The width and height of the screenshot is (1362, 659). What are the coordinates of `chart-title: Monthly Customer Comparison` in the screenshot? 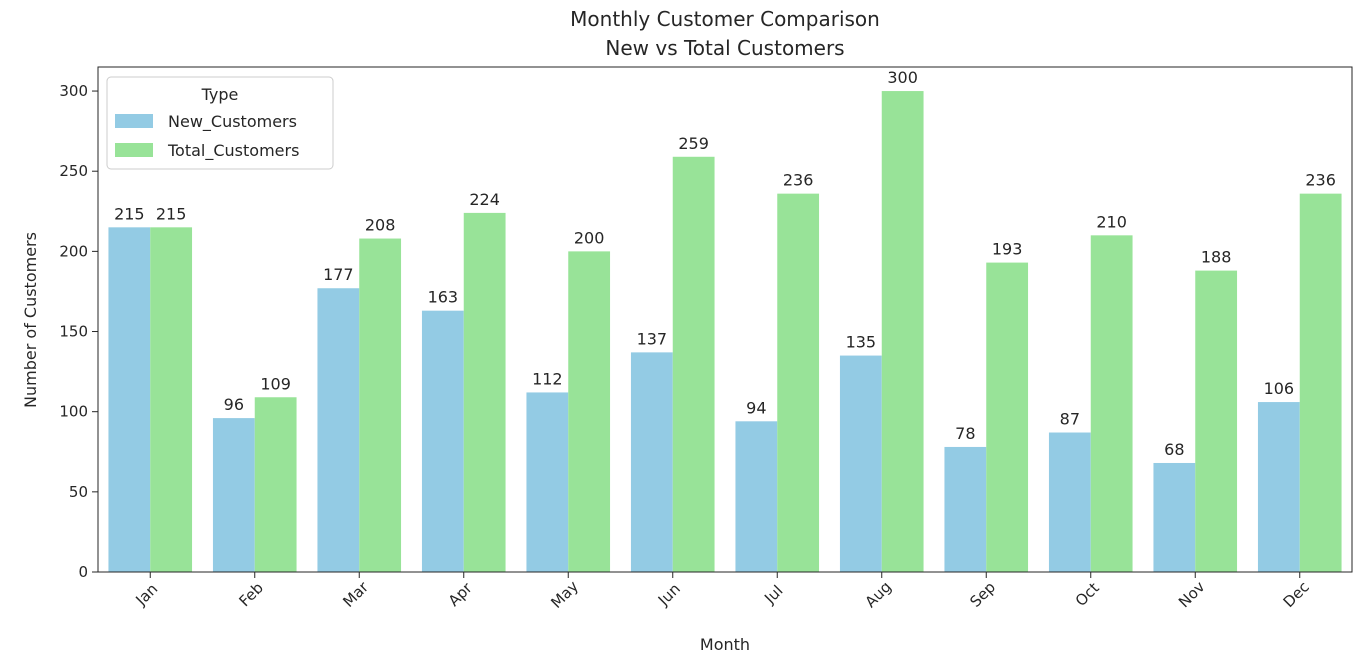 It's located at (725, 19).